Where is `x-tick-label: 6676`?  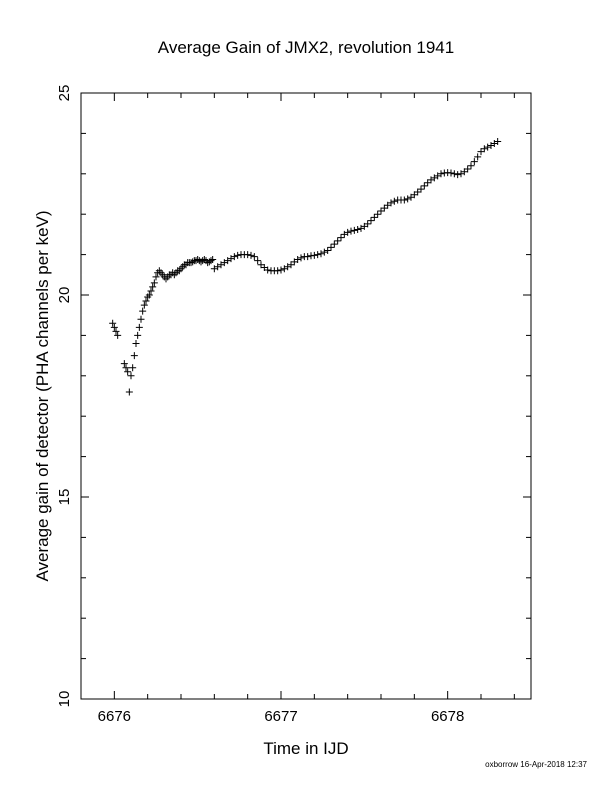 x-tick-label: 6676 is located at coordinates (114, 716).